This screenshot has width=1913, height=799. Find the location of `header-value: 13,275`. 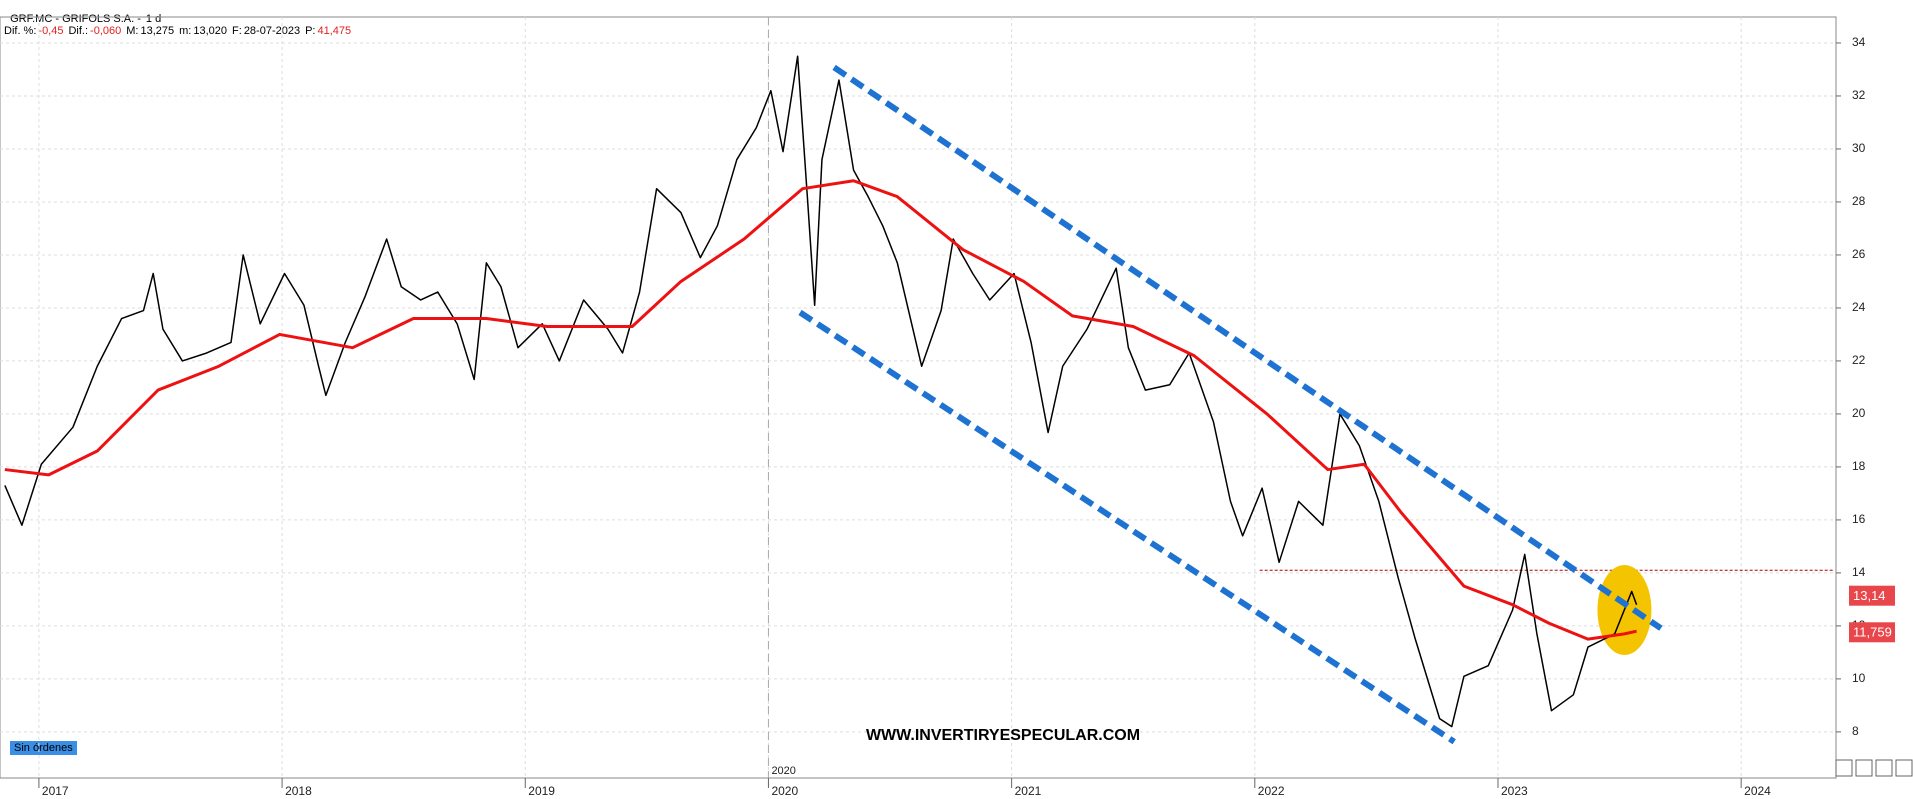

header-value: 13,275 is located at coordinates (157, 31).